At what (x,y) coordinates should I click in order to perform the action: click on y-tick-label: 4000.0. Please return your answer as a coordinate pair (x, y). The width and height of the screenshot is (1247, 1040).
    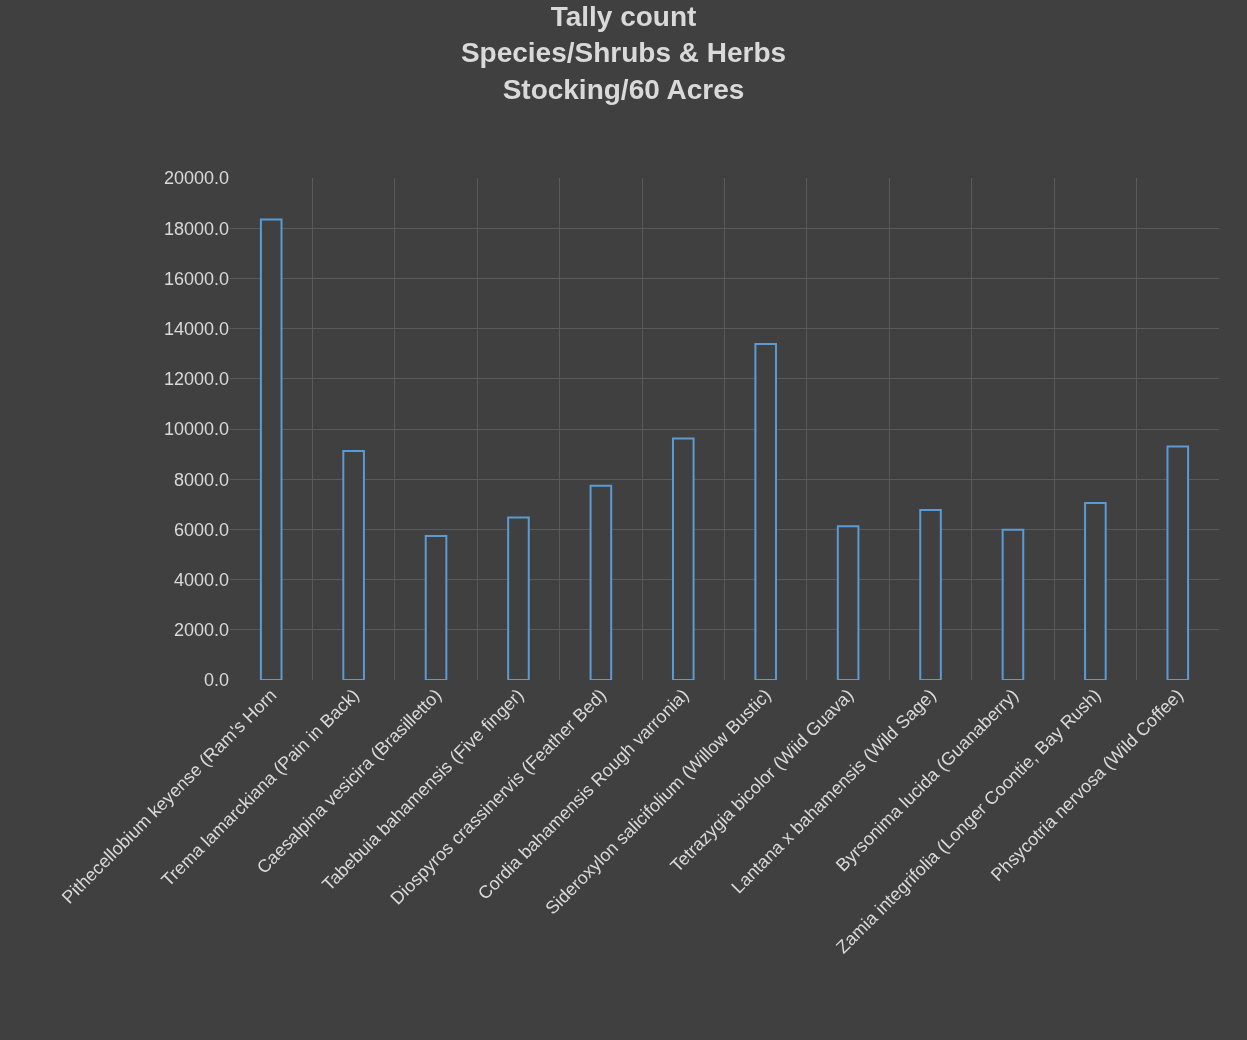
    Looking at the image, I should click on (201, 579).